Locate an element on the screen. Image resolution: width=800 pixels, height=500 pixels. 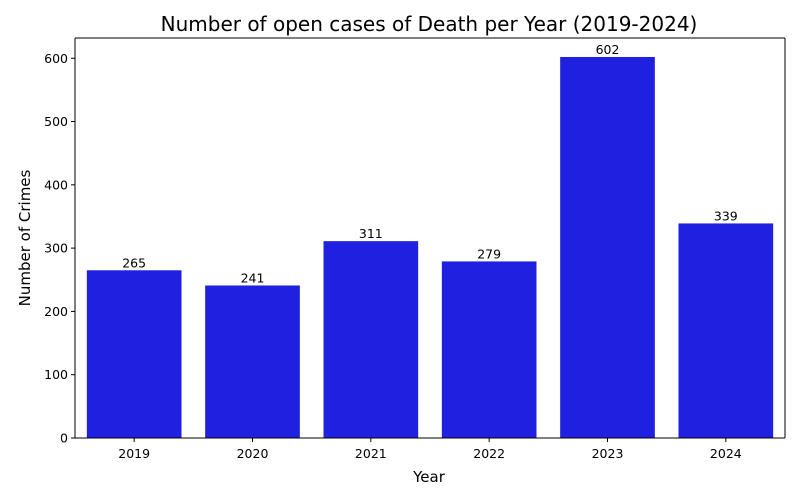
y-axis-title: Number of Crimes is located at coordinates (25, 237).